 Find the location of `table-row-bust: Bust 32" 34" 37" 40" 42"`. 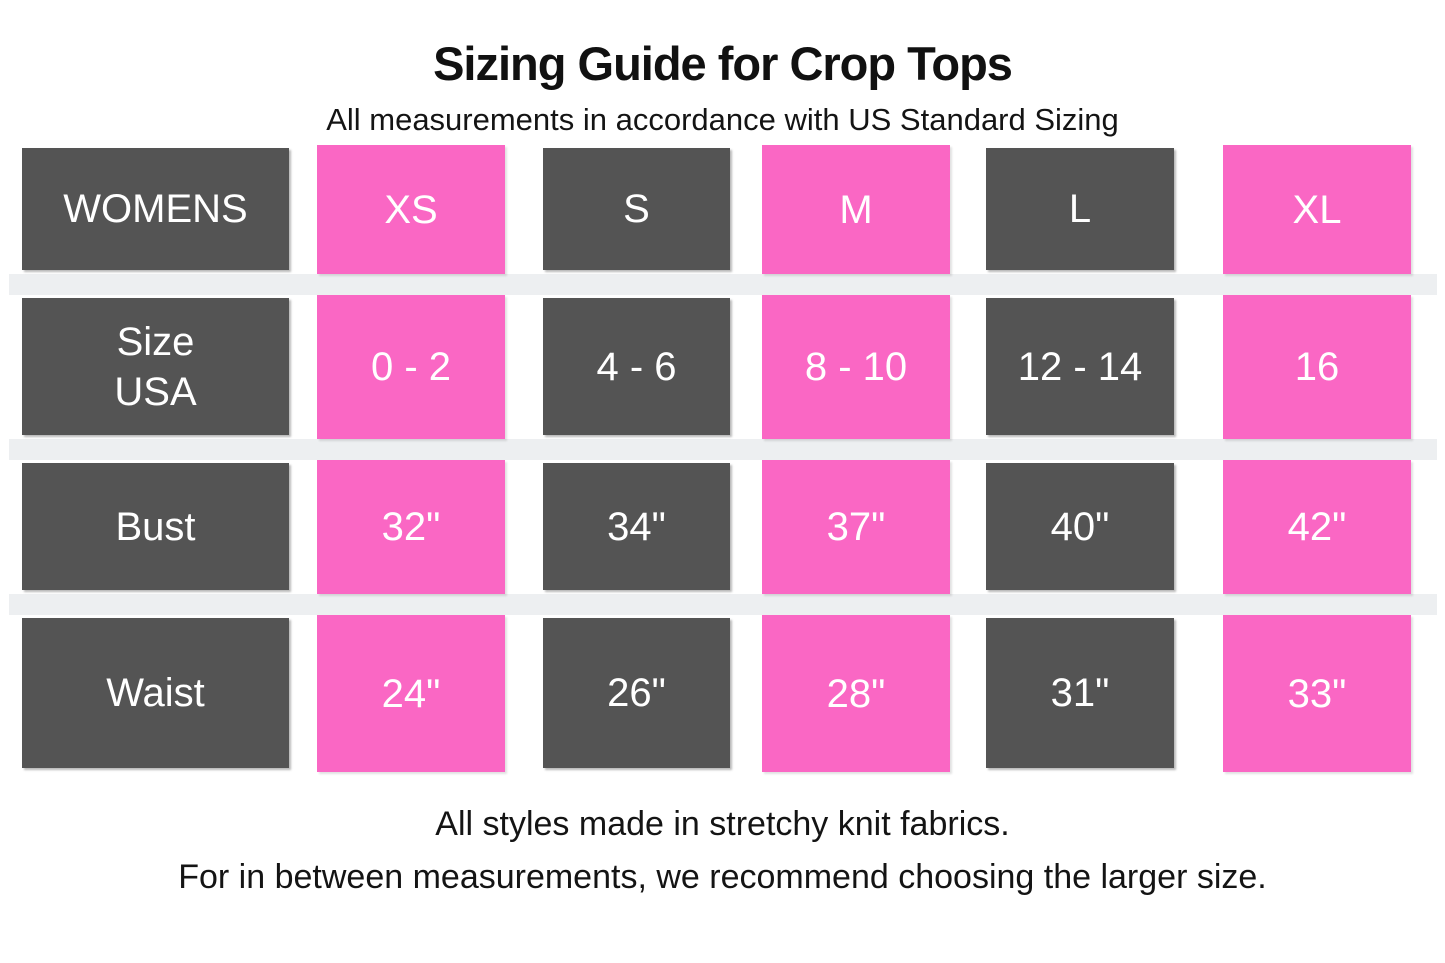

table-row-bust: Bust 32" 34" 37" 40" 42" is located at coordinates (722, 527).